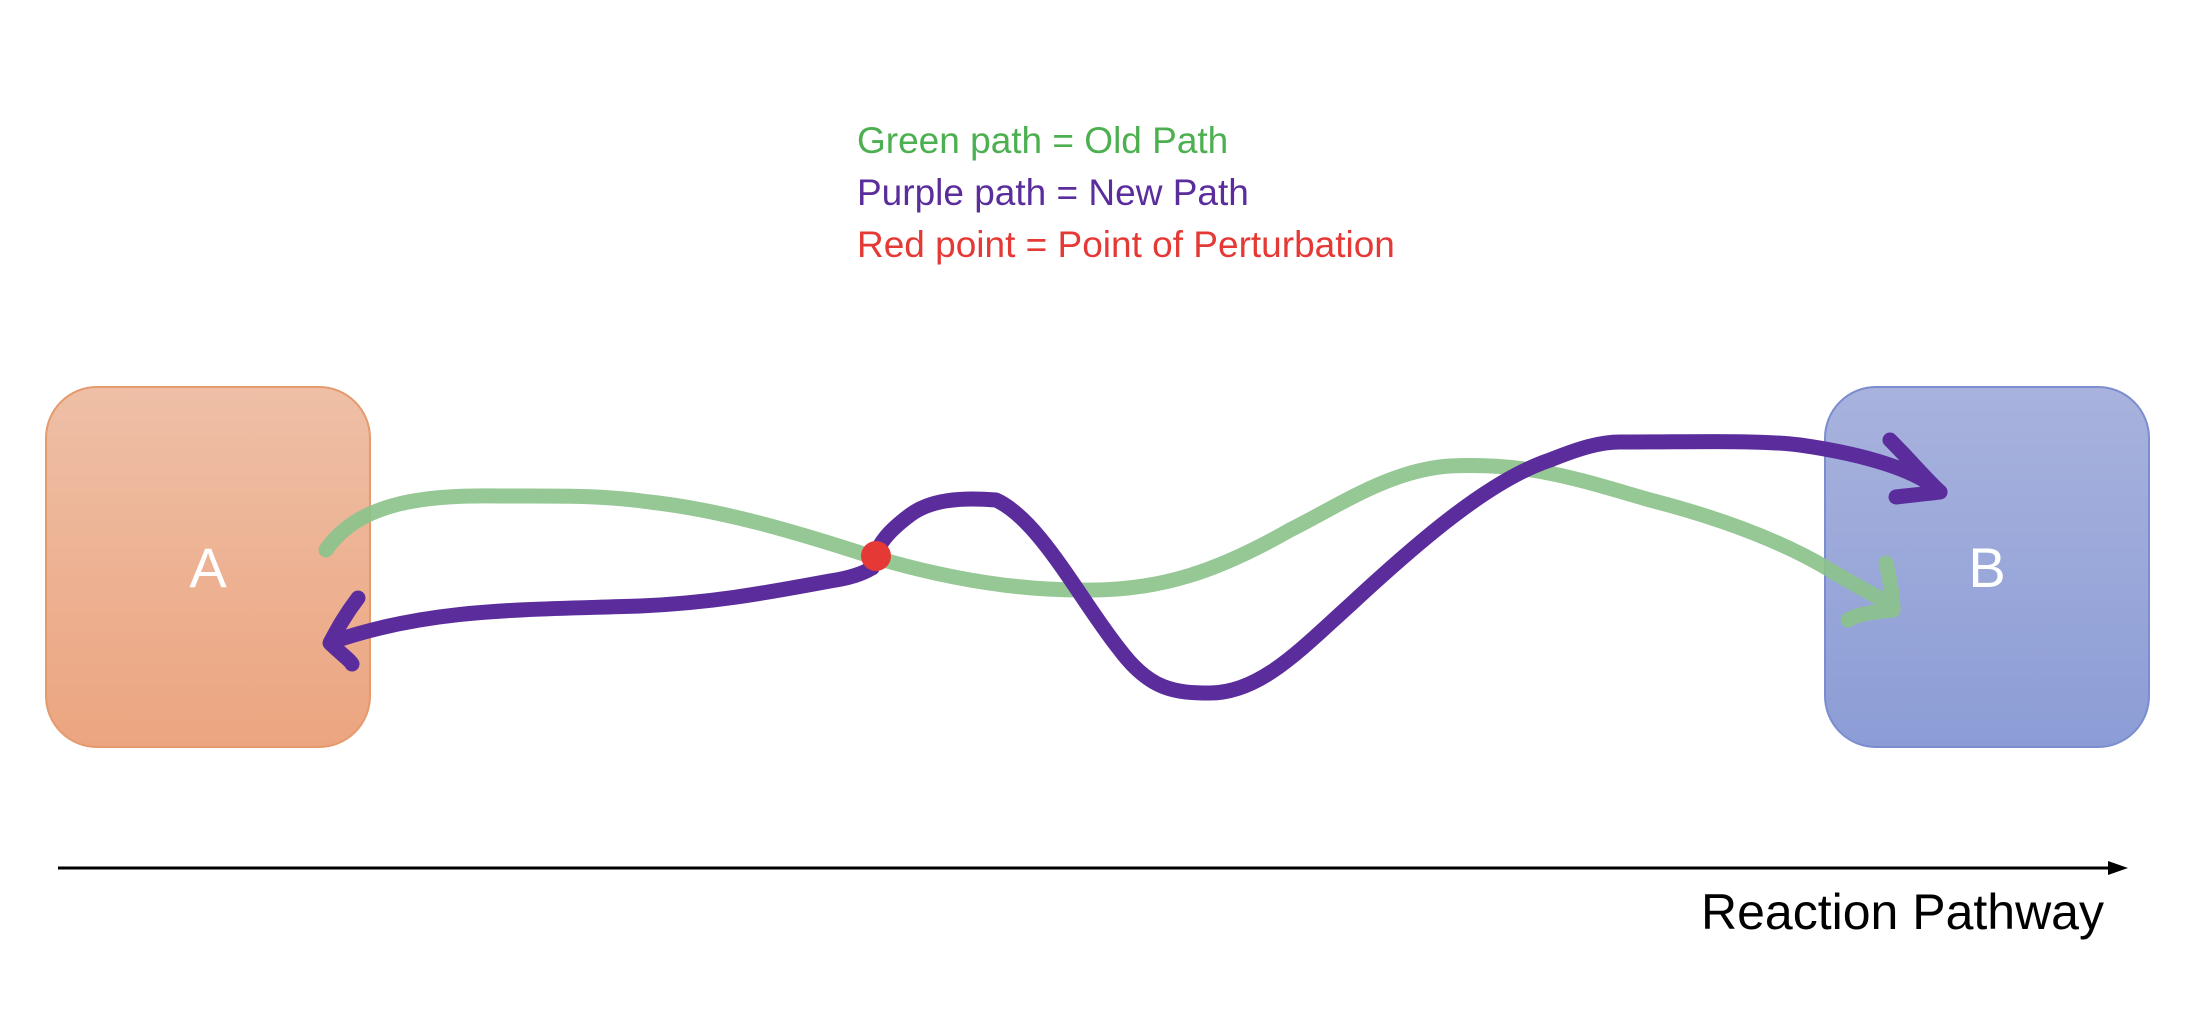 This screenshot has width=2196, height=1018. I want to click on old-path-arrowhead, so click(1870, 591).